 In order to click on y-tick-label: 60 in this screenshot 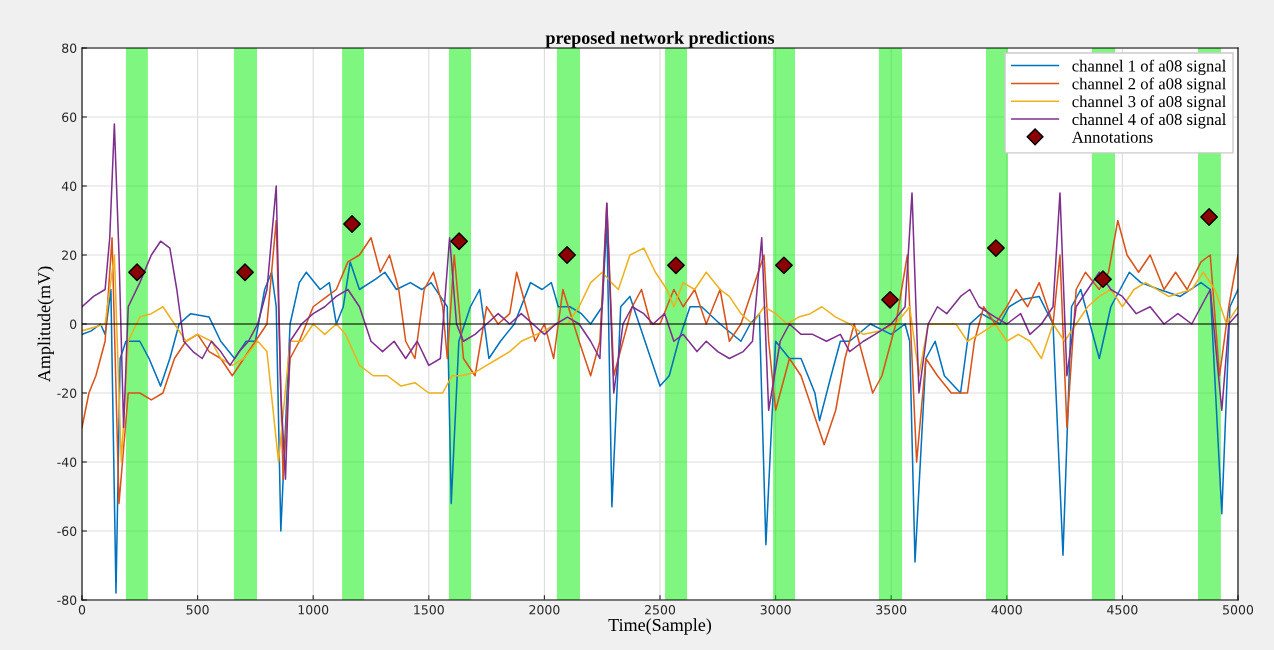, I will do `click(69, 117)`.